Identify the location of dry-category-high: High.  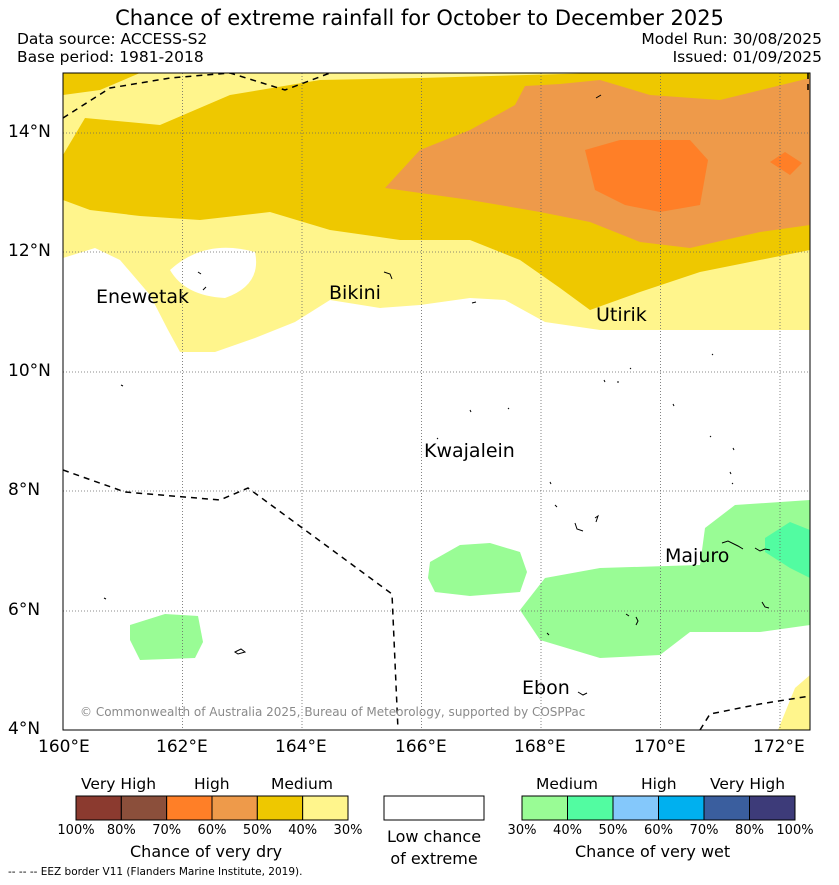
(212, 784).